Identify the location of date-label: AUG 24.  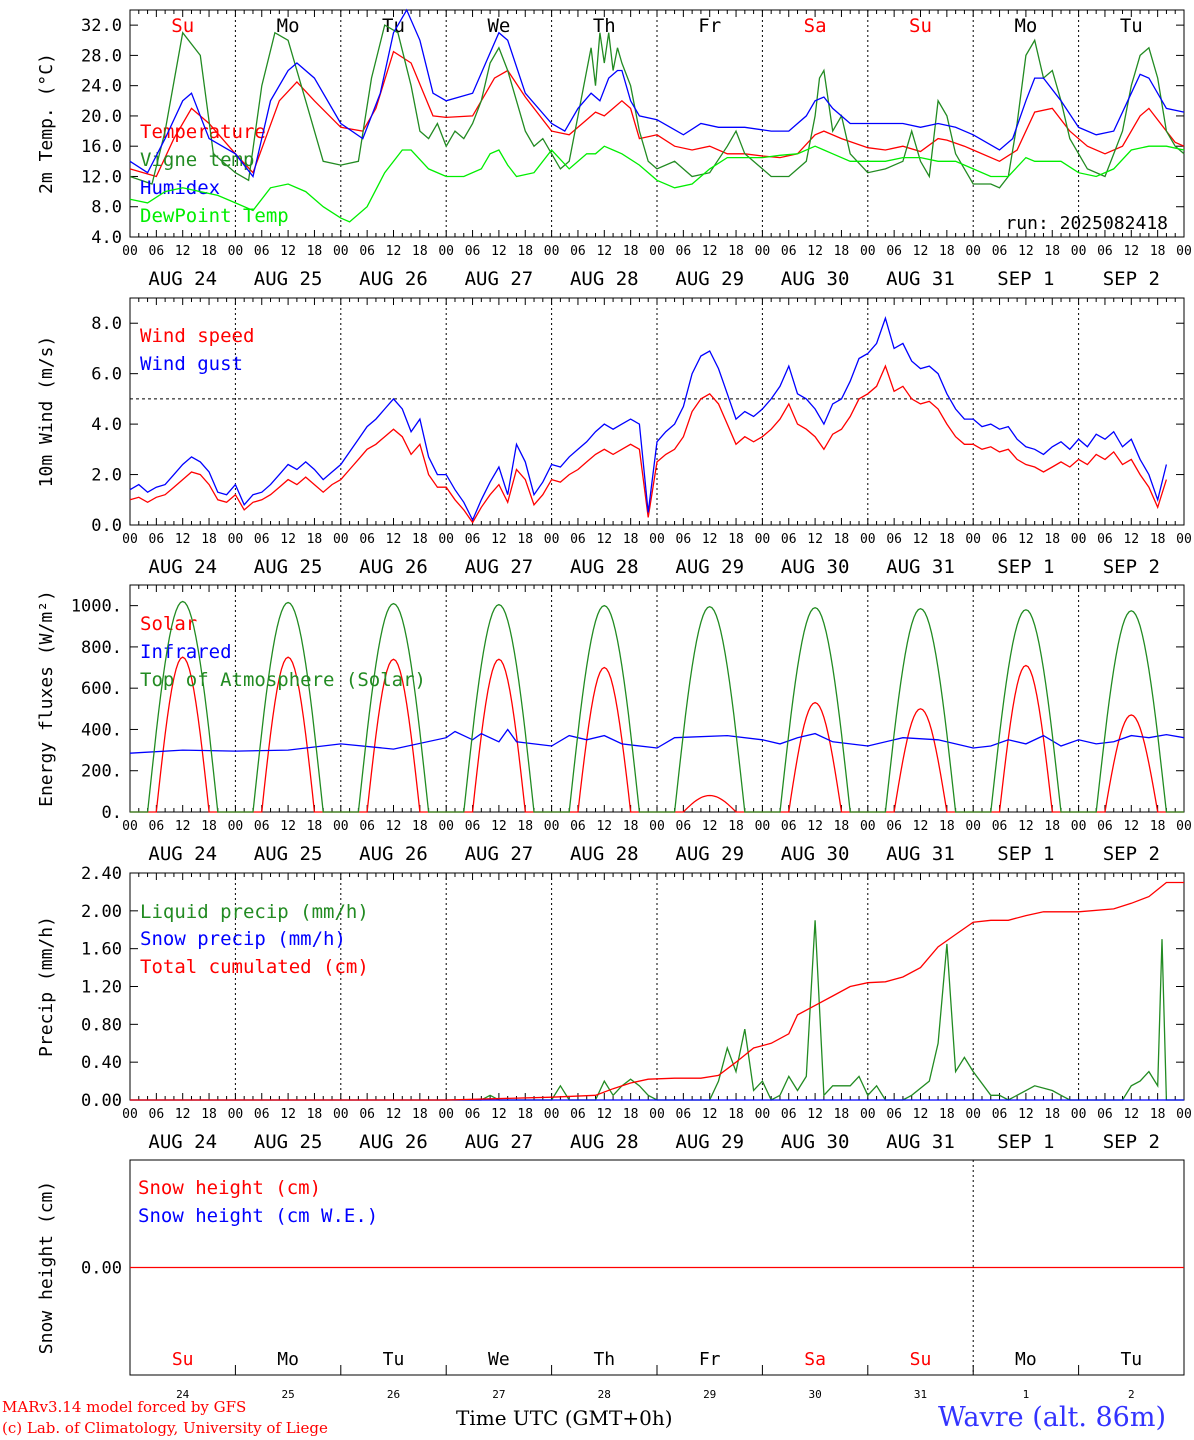
(182, 279).